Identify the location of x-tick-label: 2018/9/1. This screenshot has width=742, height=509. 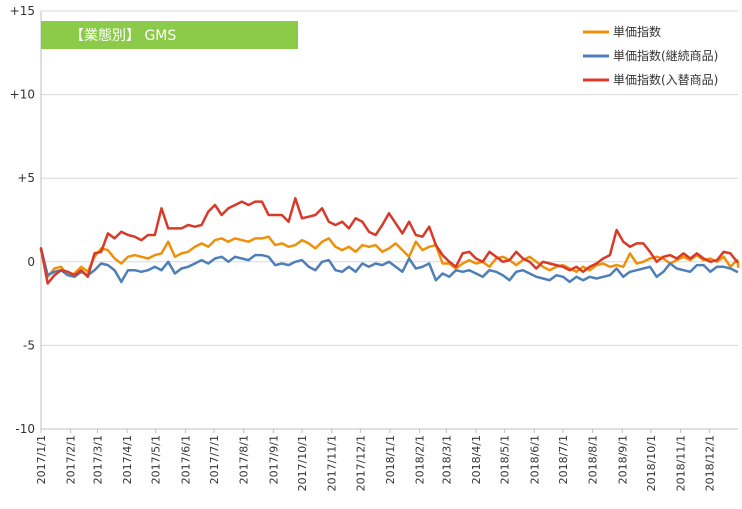
(622, 459).